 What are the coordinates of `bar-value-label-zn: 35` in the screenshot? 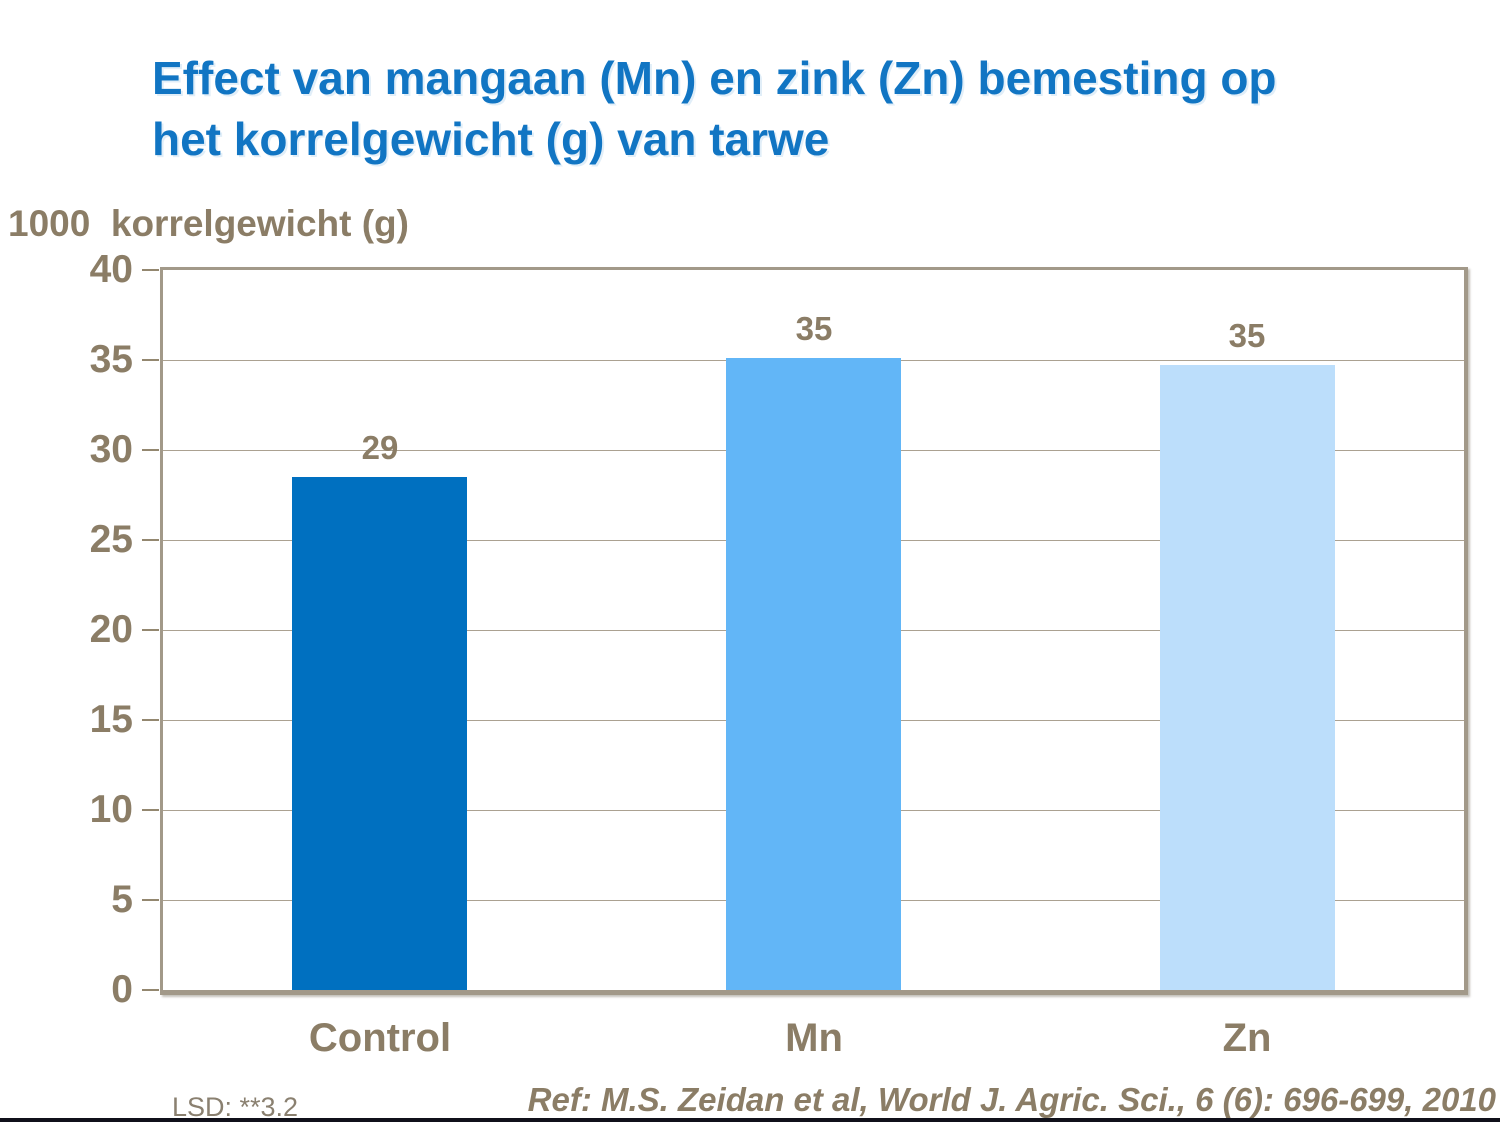 It's located at (1247, 335).